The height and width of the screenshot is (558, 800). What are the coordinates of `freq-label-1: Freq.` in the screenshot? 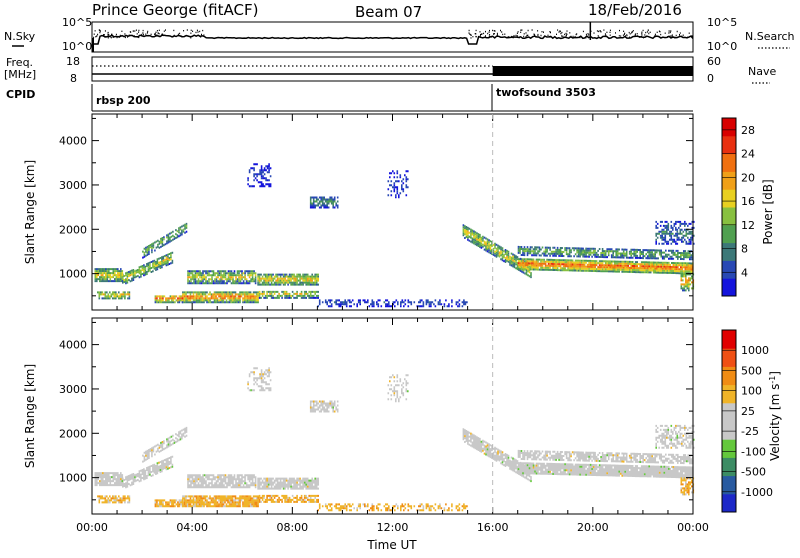 It's located at (19, 62).